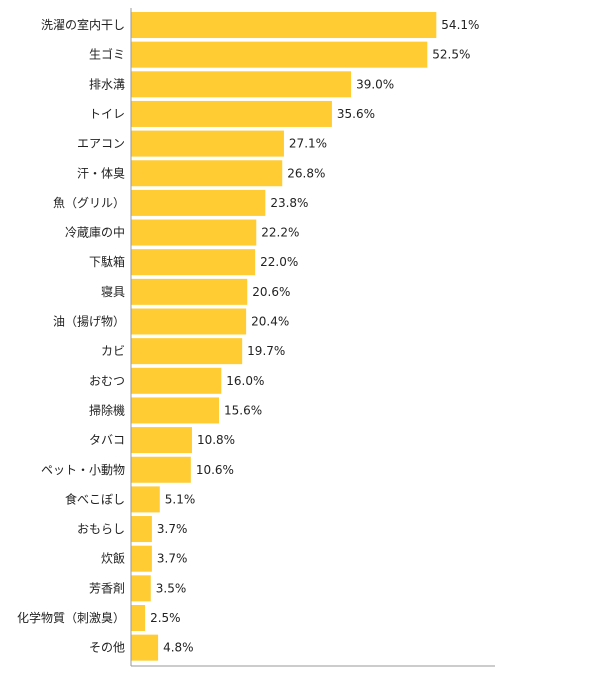 The width and height of the screenshot is (600, 676). Describe the element at coordinates (451, 55) in the screenshot. I see `value-label: 52.5%` at that location.